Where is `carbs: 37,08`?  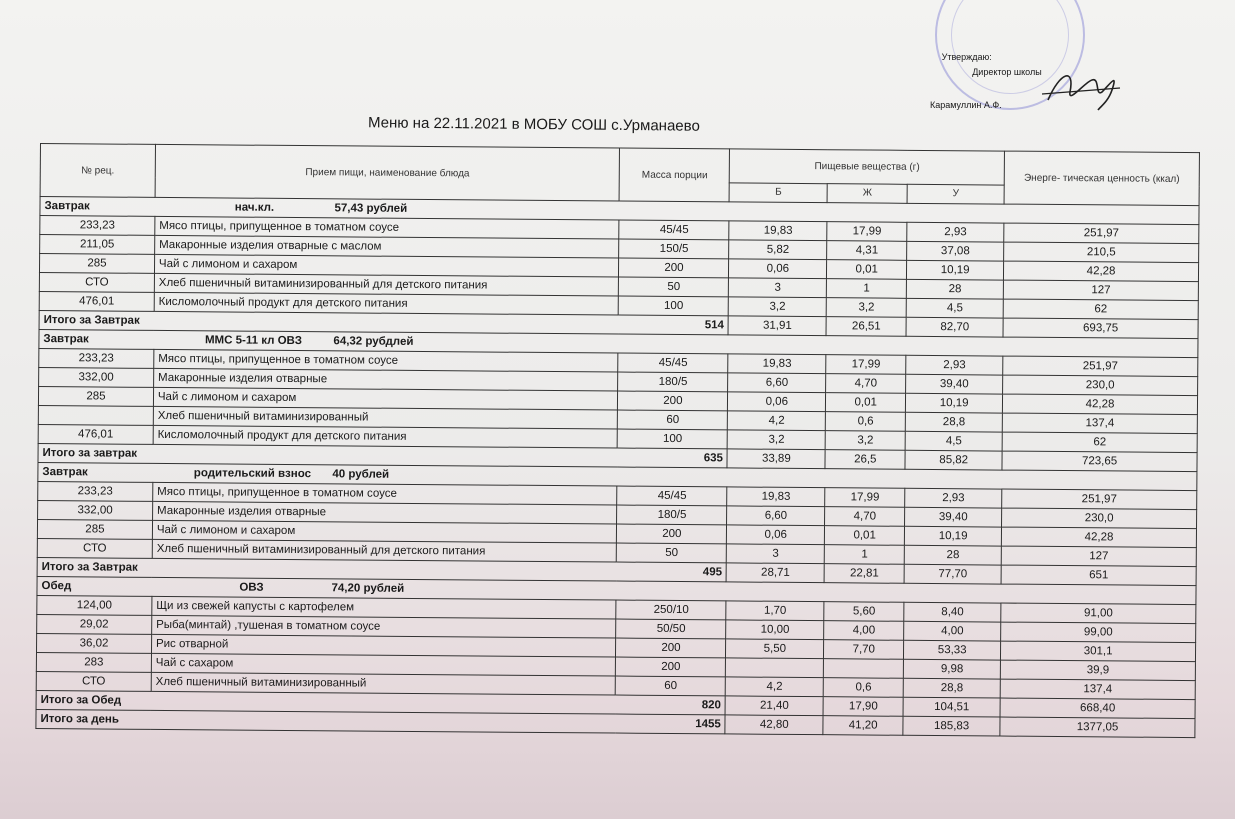 carbs: 37,08 is located at coordinates (955, 251).